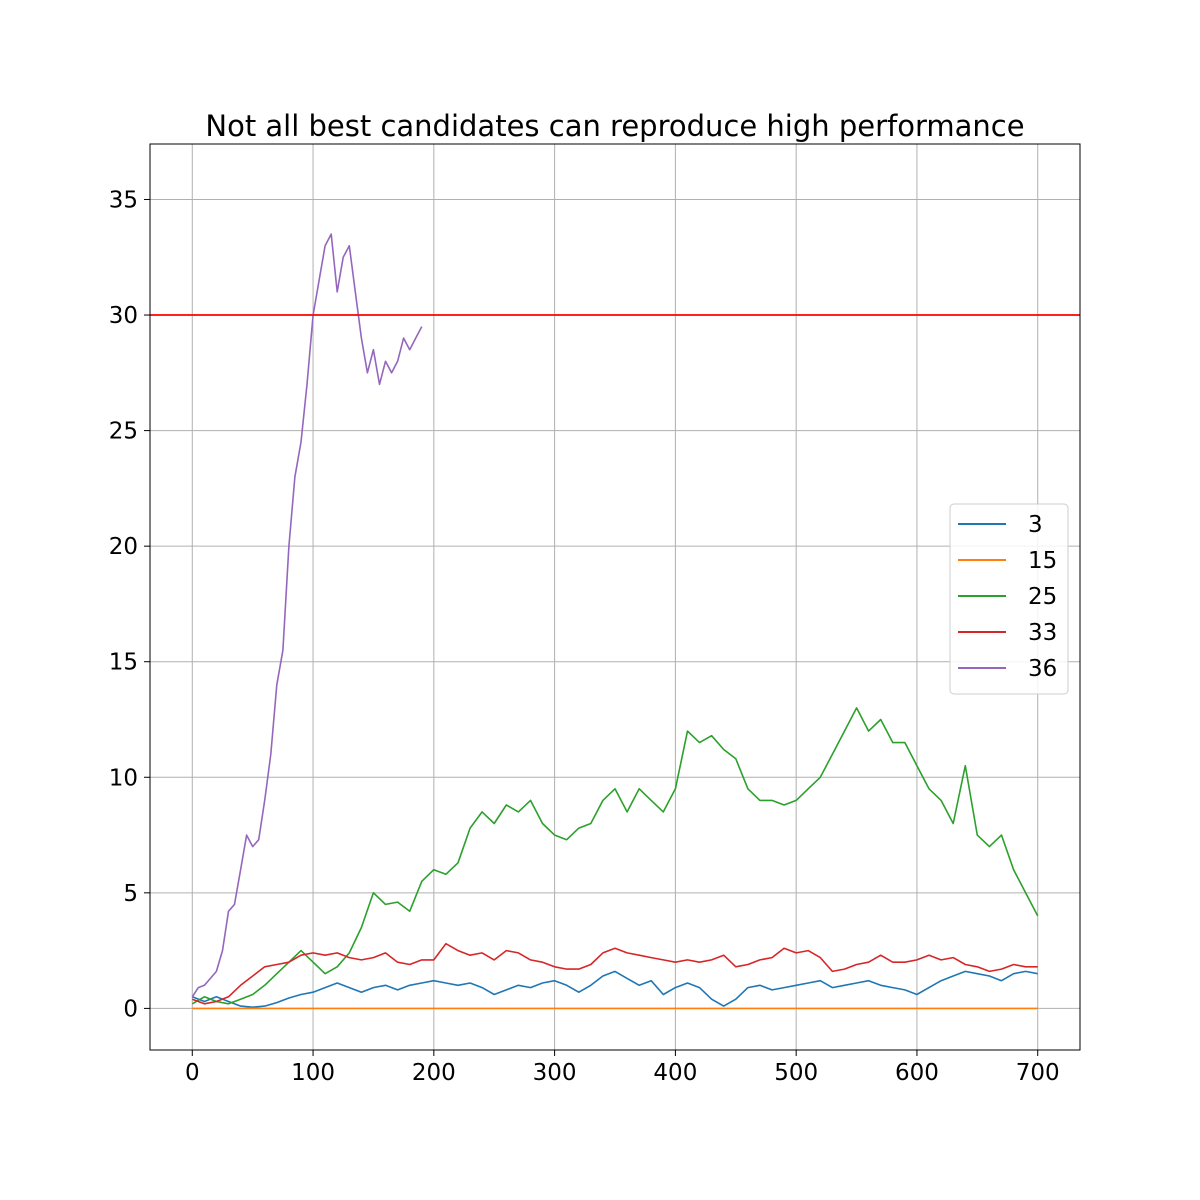  Describe the element at coordinates (192, 1073) in the screenshot. I see `x-tick-label-0: 0` at that location.